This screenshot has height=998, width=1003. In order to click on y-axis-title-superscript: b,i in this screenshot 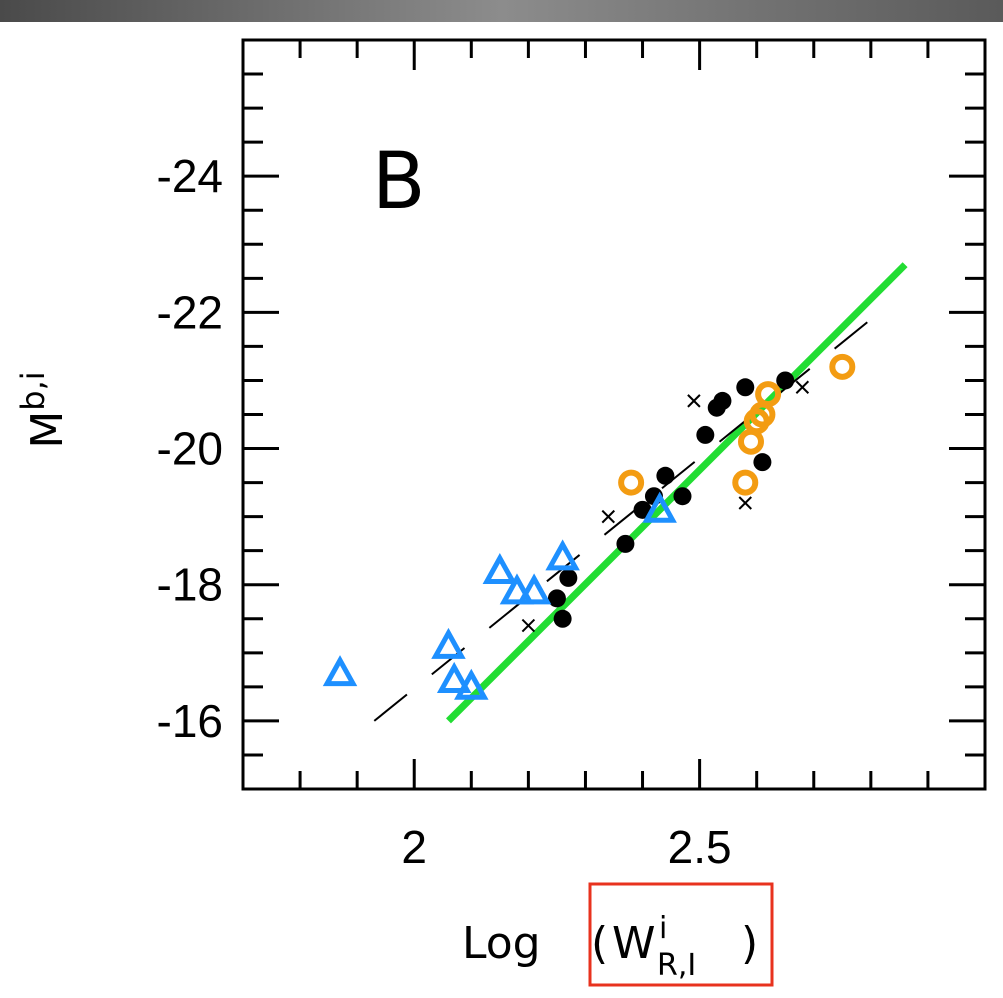, I will do `click(33, 390)`.